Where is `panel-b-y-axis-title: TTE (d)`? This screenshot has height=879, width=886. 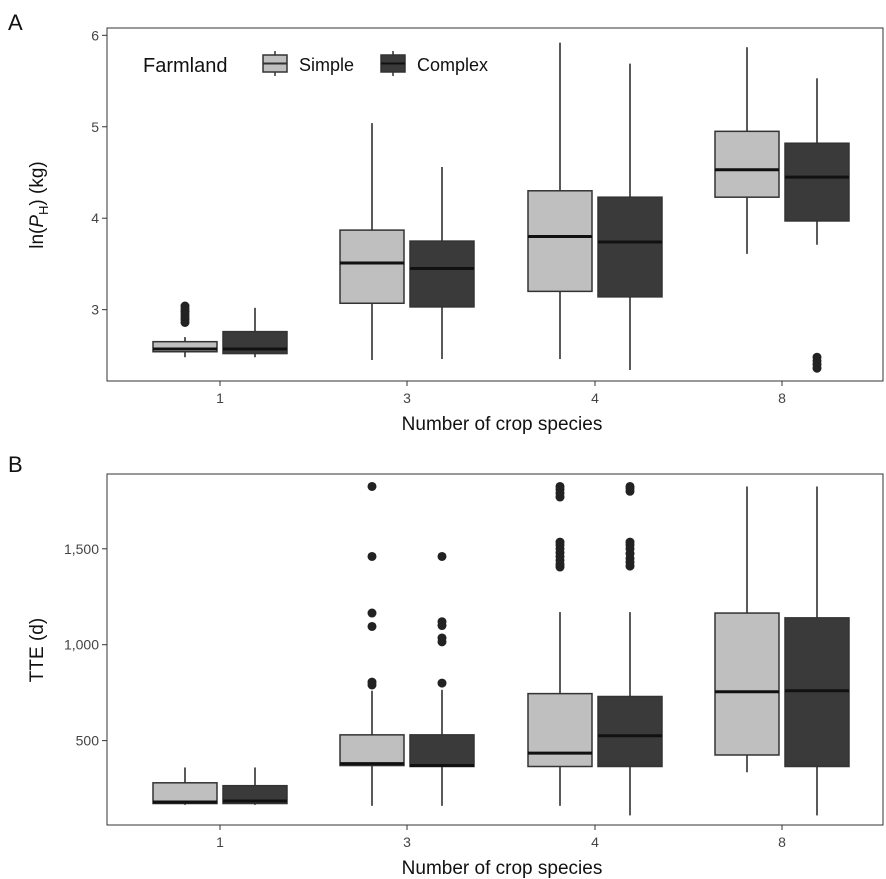 panel-b-y-axis-title: TTE (d) is located at coordinates (37, 650).